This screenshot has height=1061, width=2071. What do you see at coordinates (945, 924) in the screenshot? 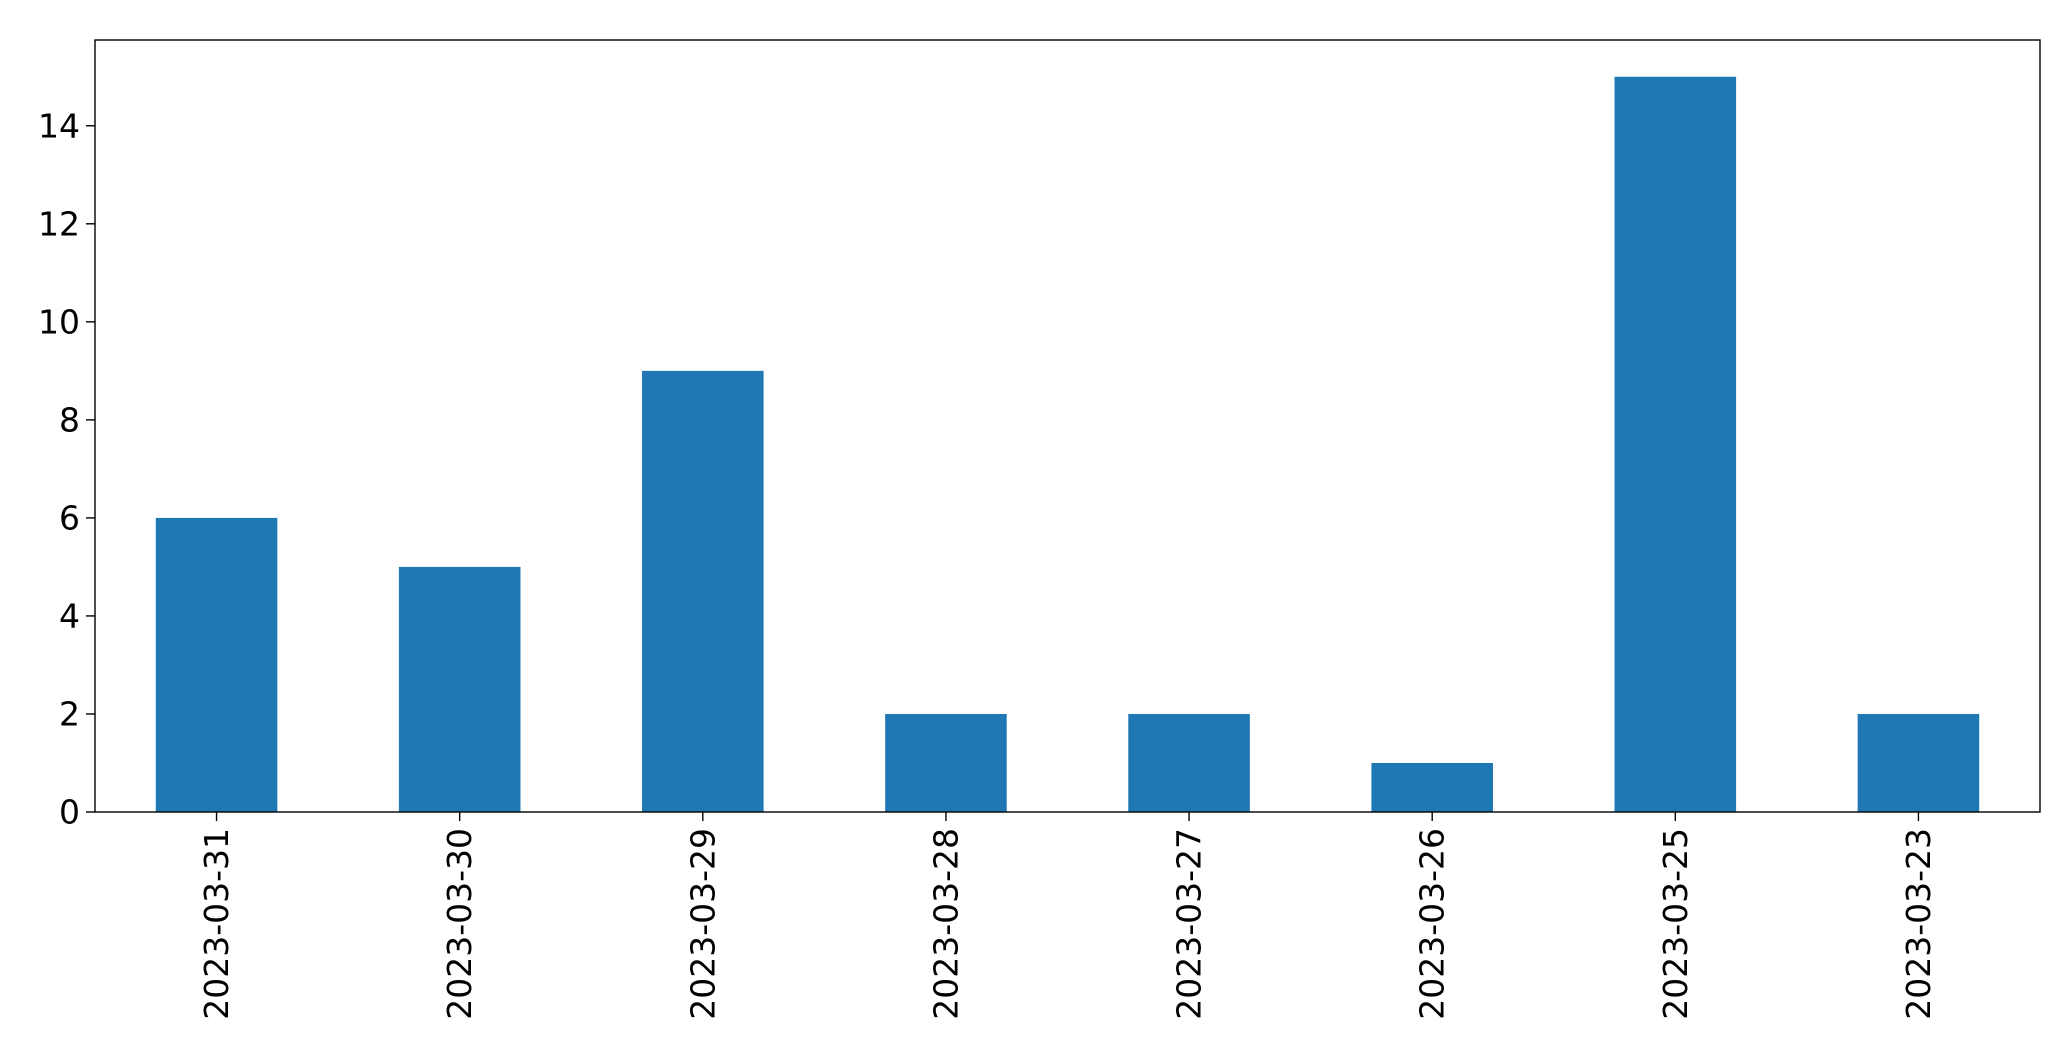
I see `x-tick-label: 2023-03-28` at bounding box center [945, 924].